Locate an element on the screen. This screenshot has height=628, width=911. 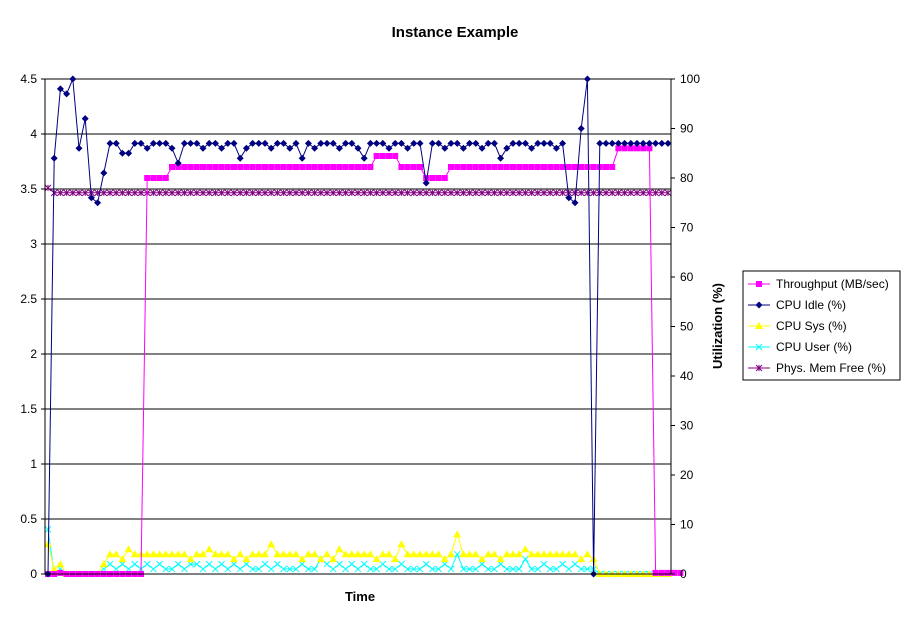
left-tick-label: 1 is located at coordinates (33, 464).